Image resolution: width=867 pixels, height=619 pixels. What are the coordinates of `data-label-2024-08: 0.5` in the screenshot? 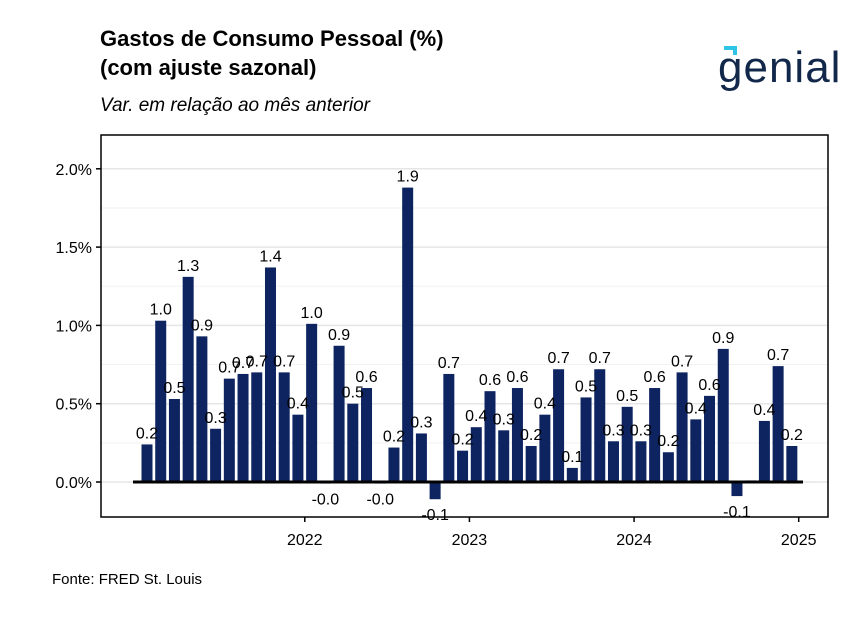 It's located at (627, 396).